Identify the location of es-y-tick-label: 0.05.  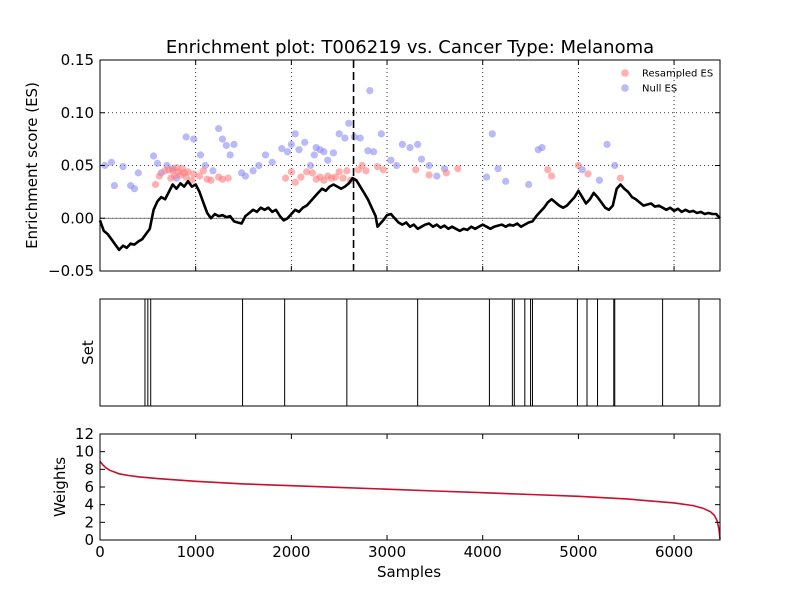
(77, 166).